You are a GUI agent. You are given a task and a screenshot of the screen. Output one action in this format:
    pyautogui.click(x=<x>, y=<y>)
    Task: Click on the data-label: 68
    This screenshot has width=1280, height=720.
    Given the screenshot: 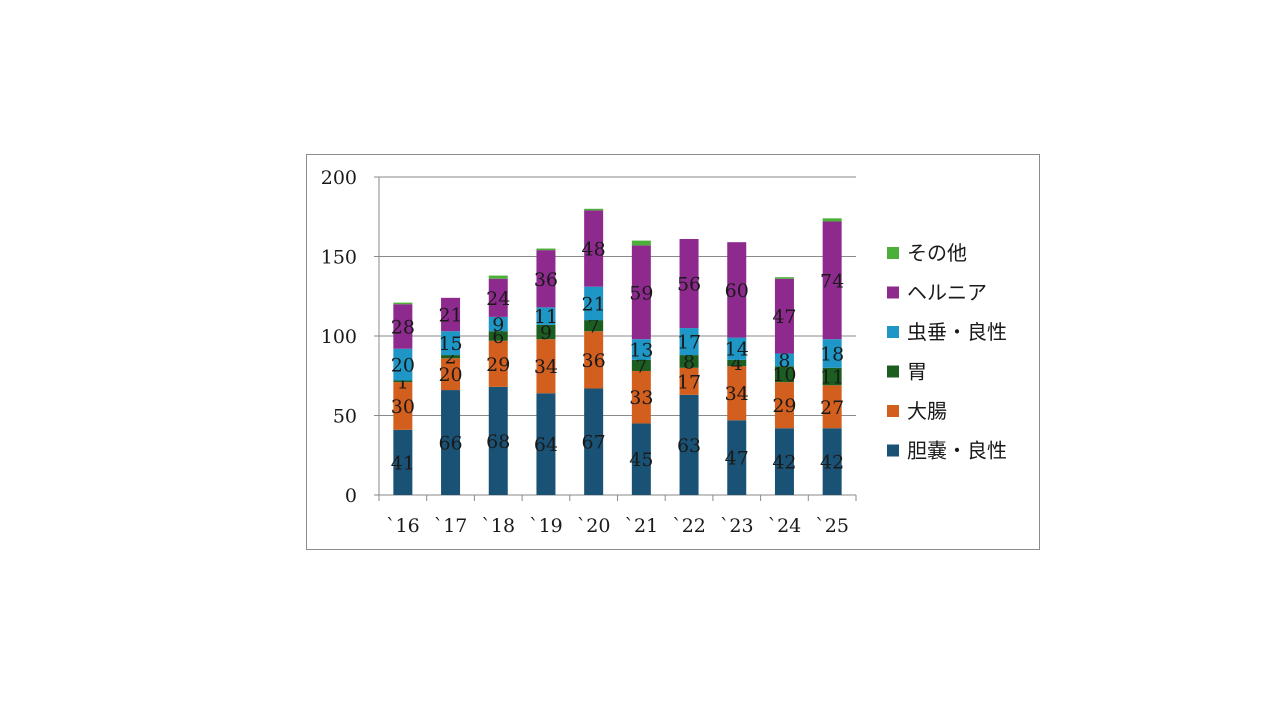 What is the action you would take?
    pyautogui.click(x=498, y=442)
    